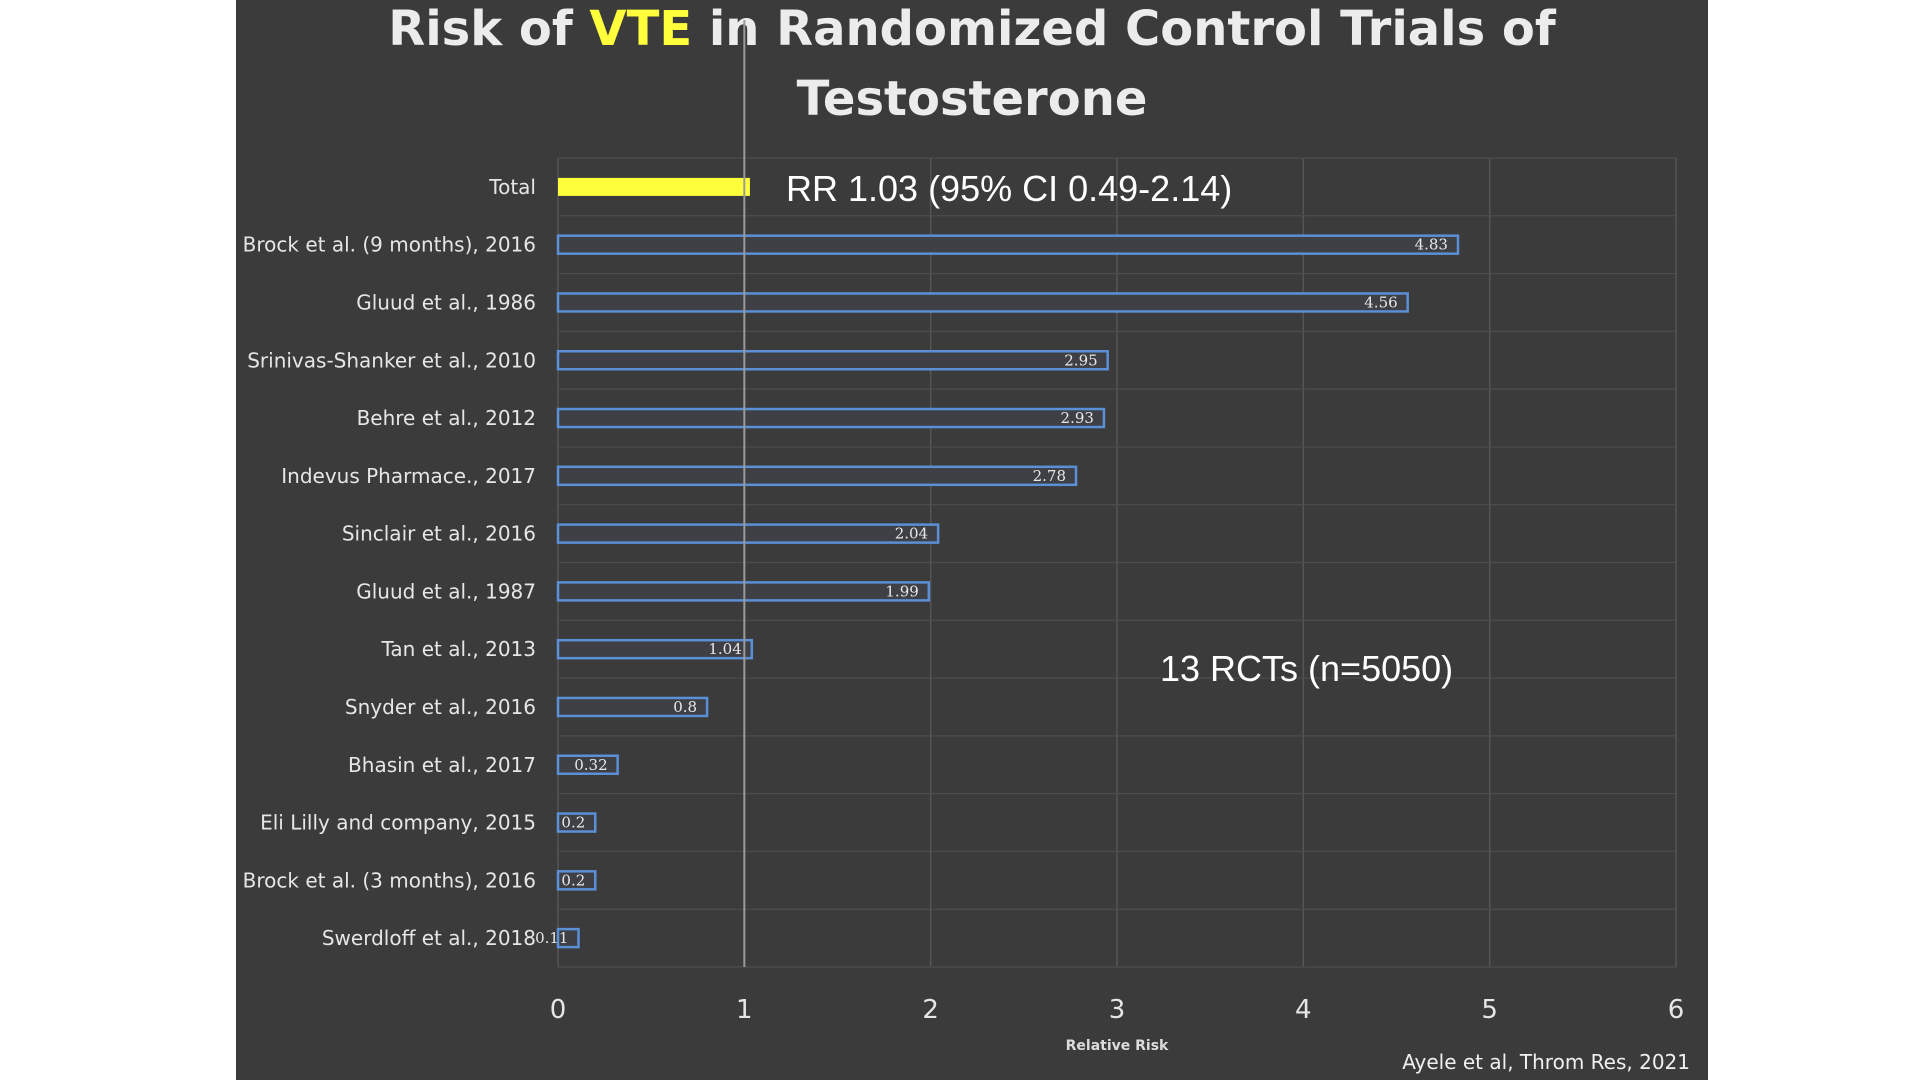  I want to click on category-label-1: Brock et al. (9 months), 2016, so click(389, 245).